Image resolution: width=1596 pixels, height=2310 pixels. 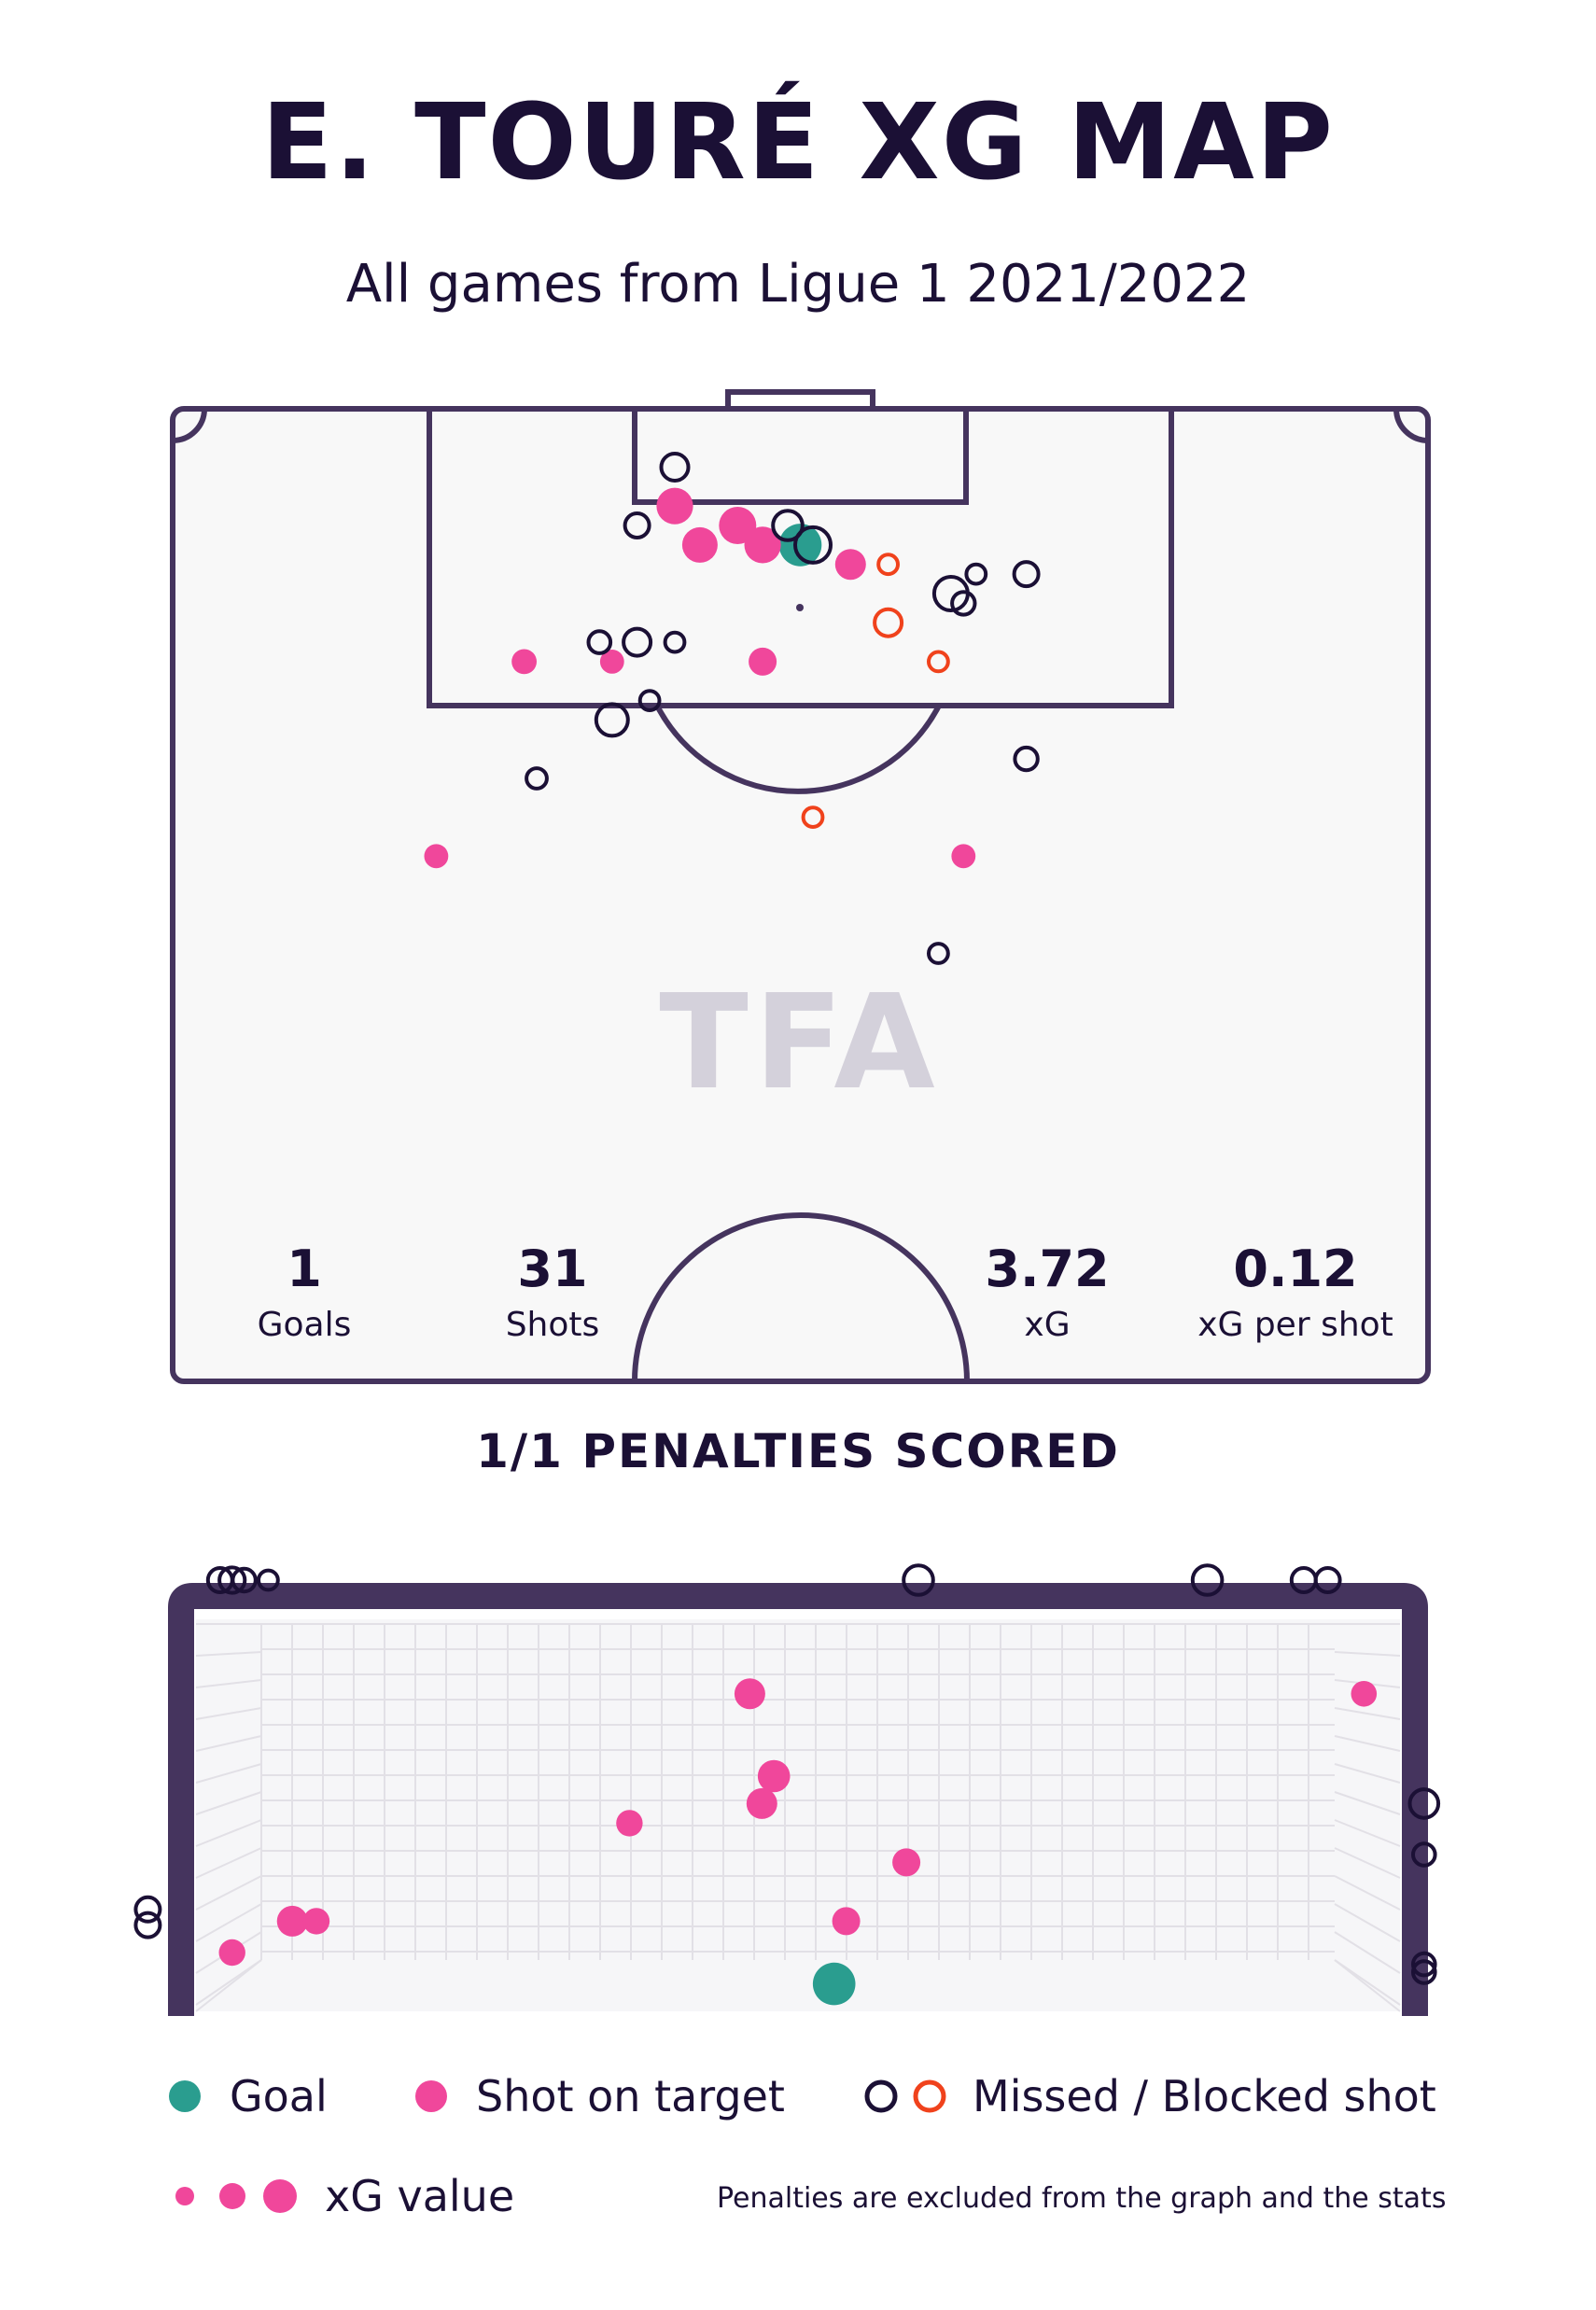 What do you see at coordinates (1411, 425) in the screenshot?
I see `corner-arc-right` at bounding box center [1411, 425].